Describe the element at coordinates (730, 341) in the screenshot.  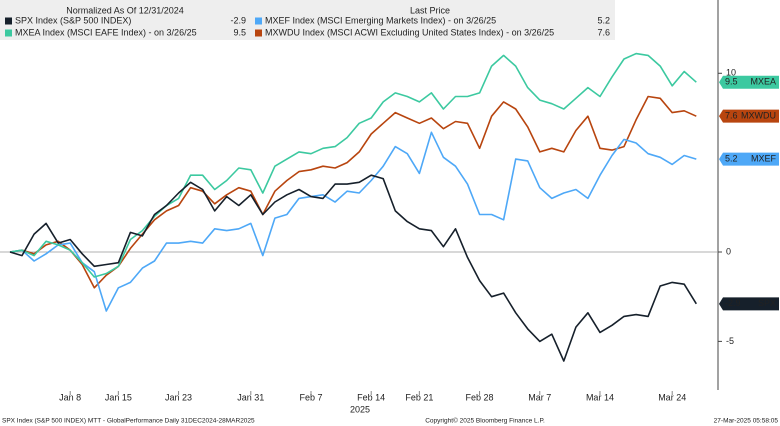
I see `y-tick-label: -5` at that location.